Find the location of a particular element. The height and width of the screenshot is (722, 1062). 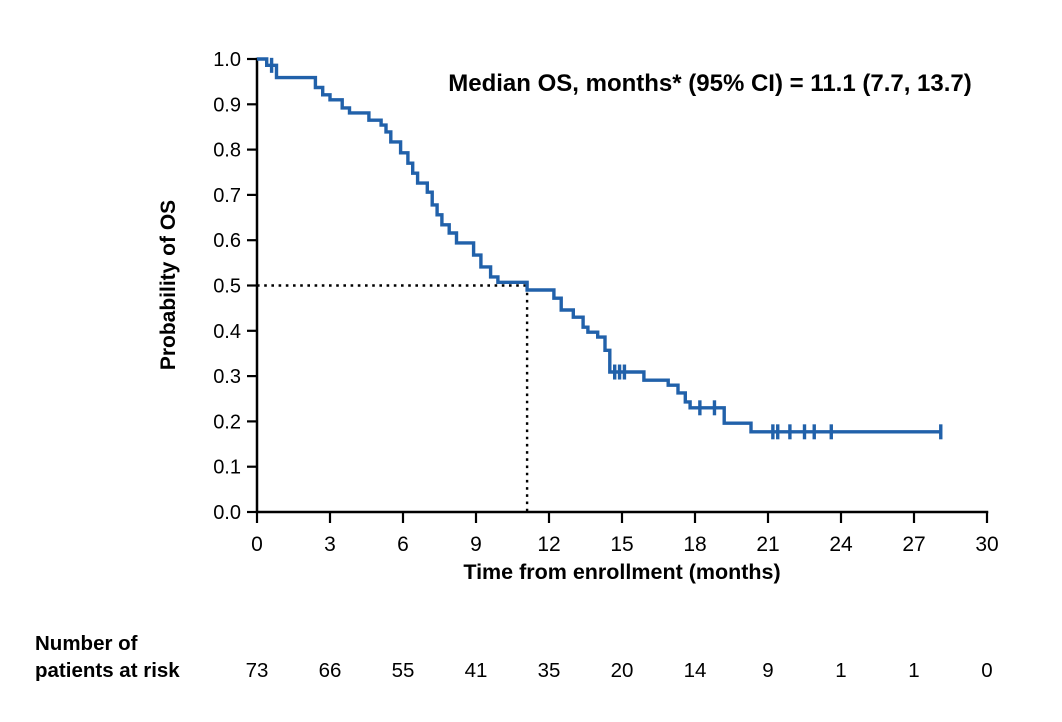

x-tick-label: 6 is located at coordinates (403, 544).